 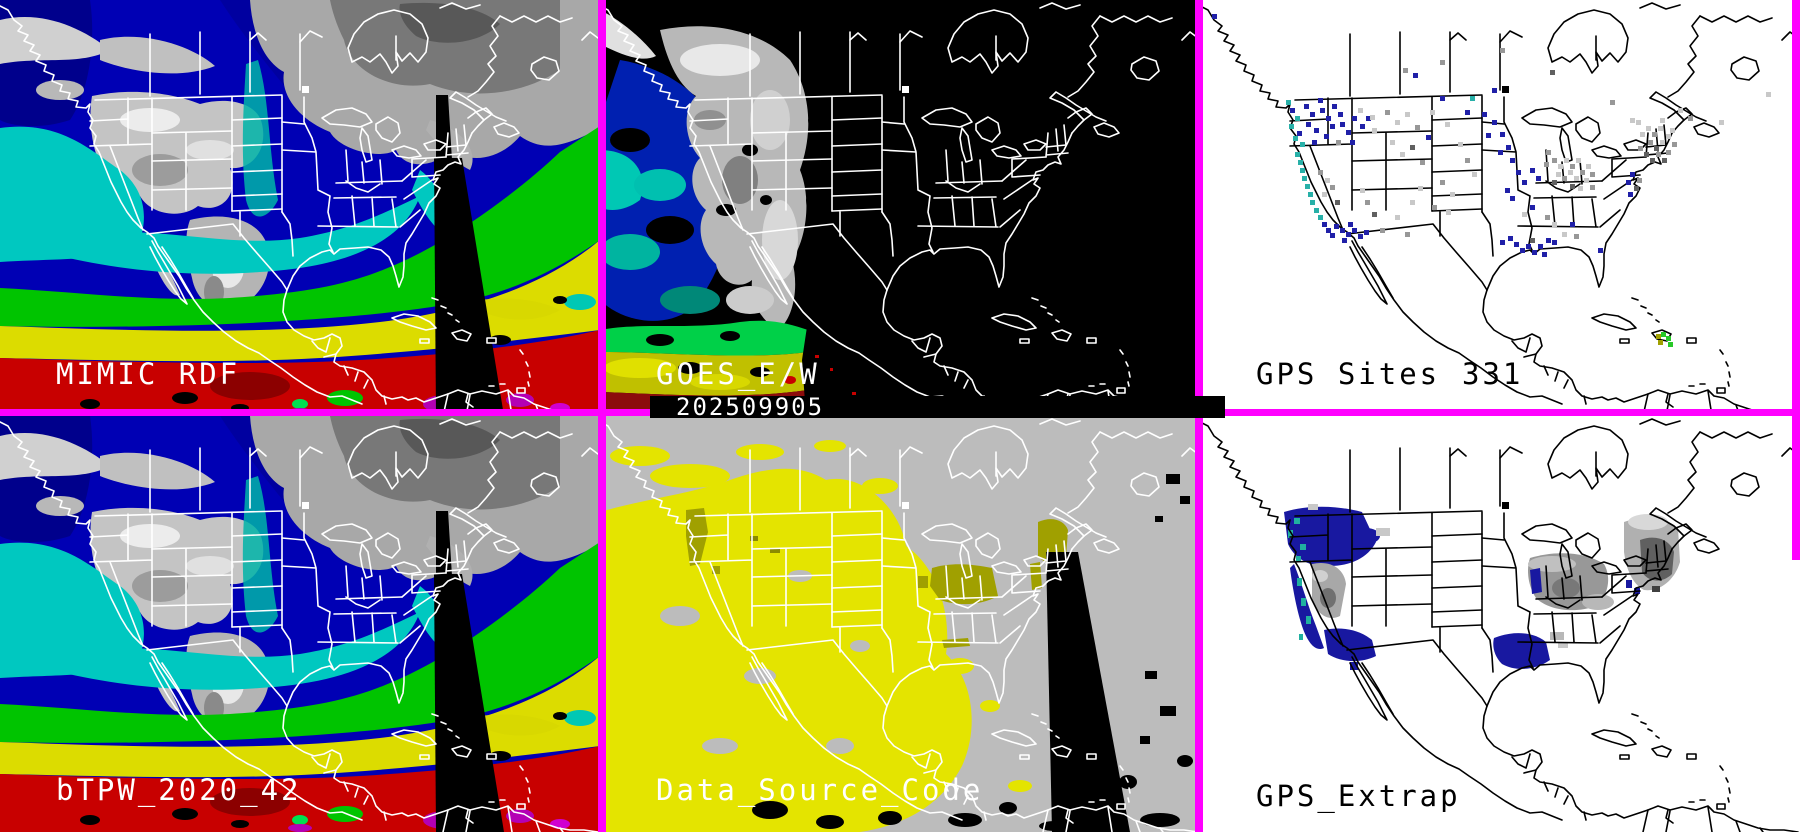 What do you see at coordinates (819, 790) in the screenshot?
I see `panel-label-data-source: Data_Source_Code` at bounding box center [819, 790].